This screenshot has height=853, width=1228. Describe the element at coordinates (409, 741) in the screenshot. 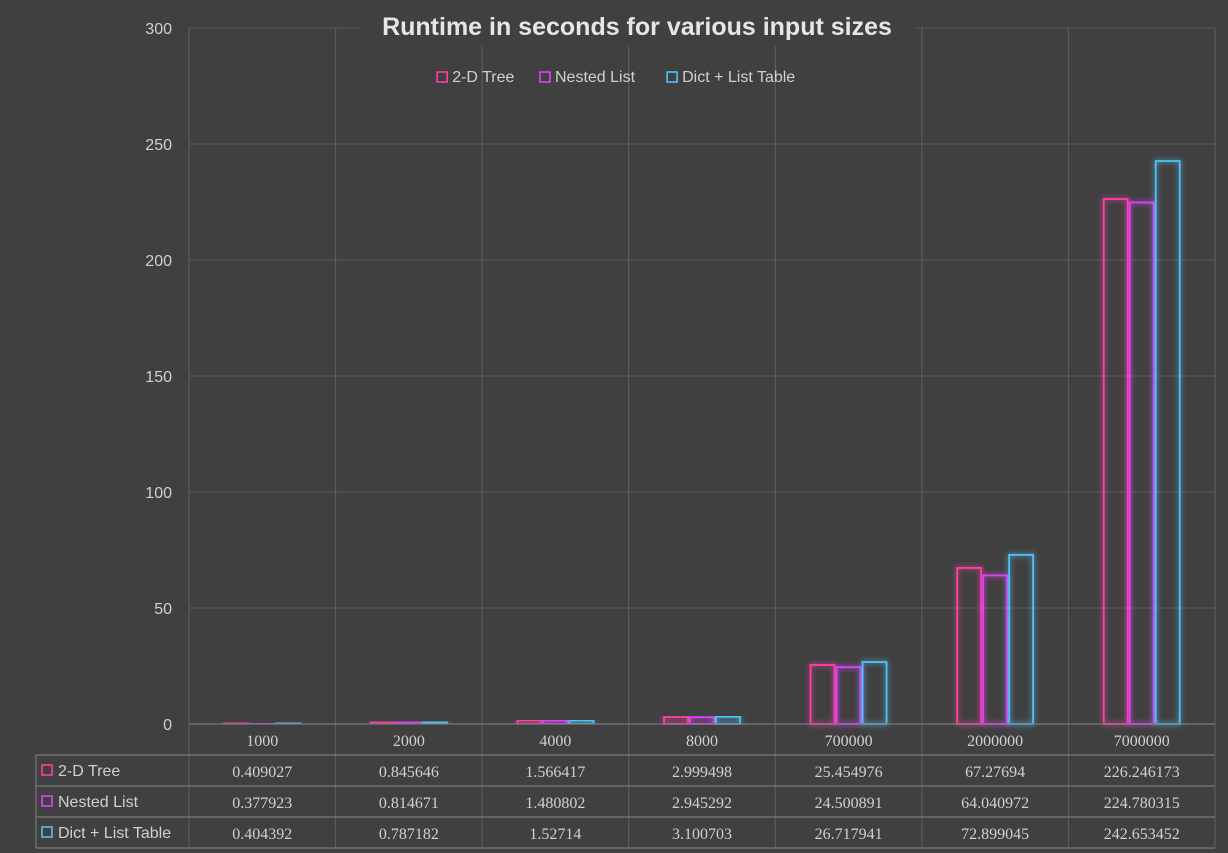

I see `x-tick-label: 2000` at that location.